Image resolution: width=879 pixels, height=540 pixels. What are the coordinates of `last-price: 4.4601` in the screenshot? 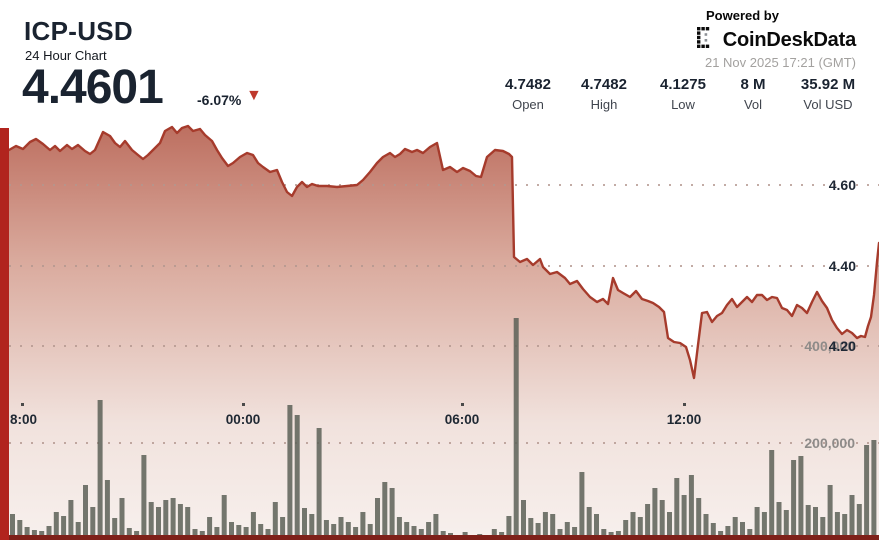 It's located at (93, 87).